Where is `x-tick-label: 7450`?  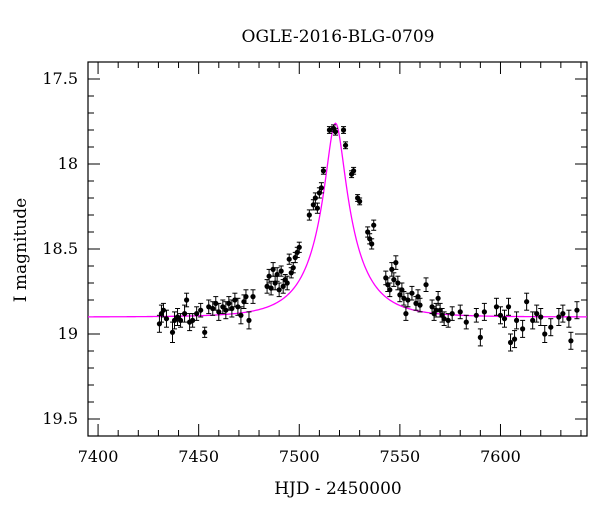
x-tick-label: 7450 is located at coordinates (198, 456).